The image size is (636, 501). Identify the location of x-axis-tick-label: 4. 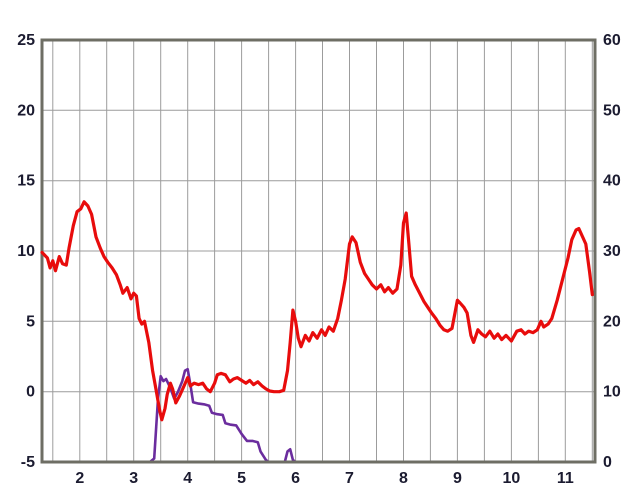
(187, 478).